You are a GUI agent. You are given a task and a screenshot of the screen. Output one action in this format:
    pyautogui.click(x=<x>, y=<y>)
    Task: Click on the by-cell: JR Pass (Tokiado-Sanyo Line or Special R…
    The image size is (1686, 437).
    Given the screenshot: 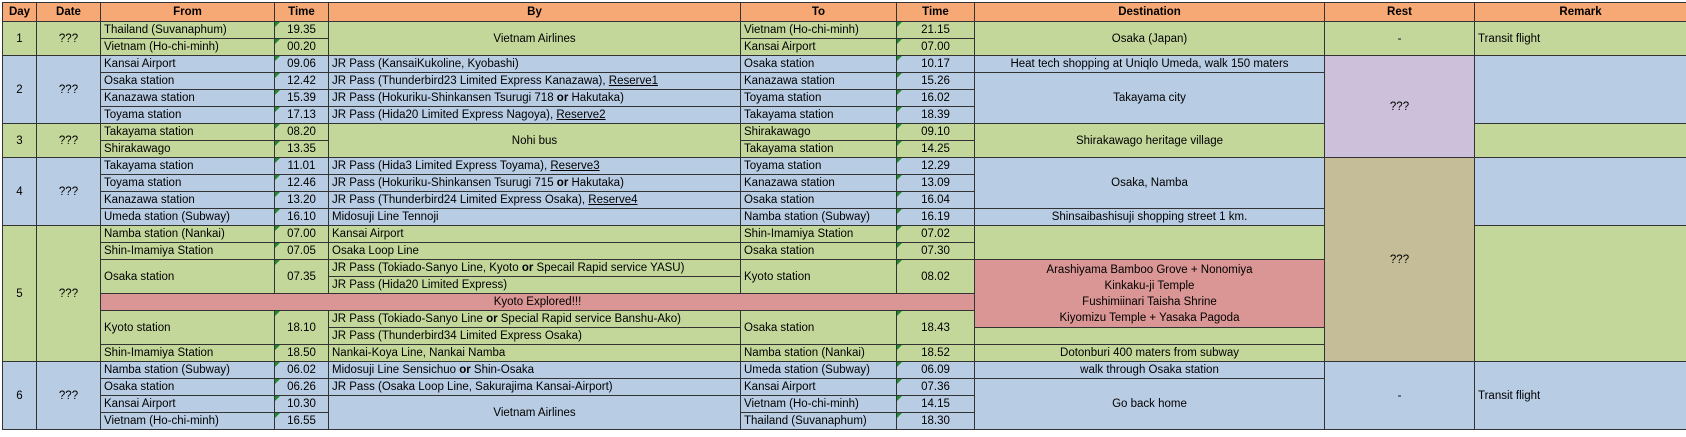 What is the action you would take?
    pyautogui.click(x=534, y=319)
    